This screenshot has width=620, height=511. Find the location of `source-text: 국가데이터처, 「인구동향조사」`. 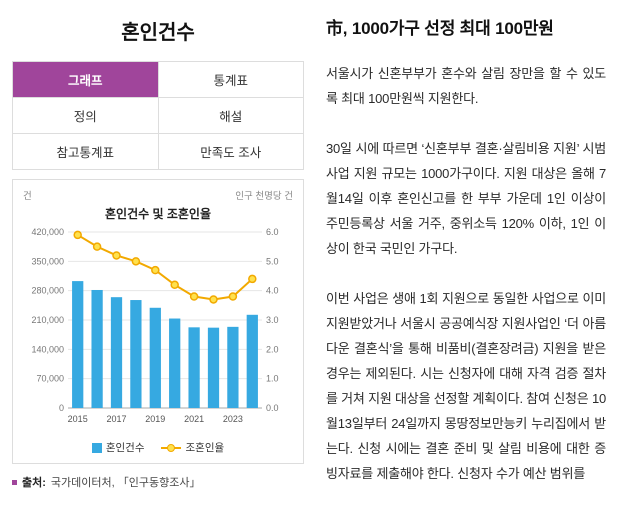

source-text: 국가데이터처, 「인구동향조사」 is located at coordinates (125, 483).